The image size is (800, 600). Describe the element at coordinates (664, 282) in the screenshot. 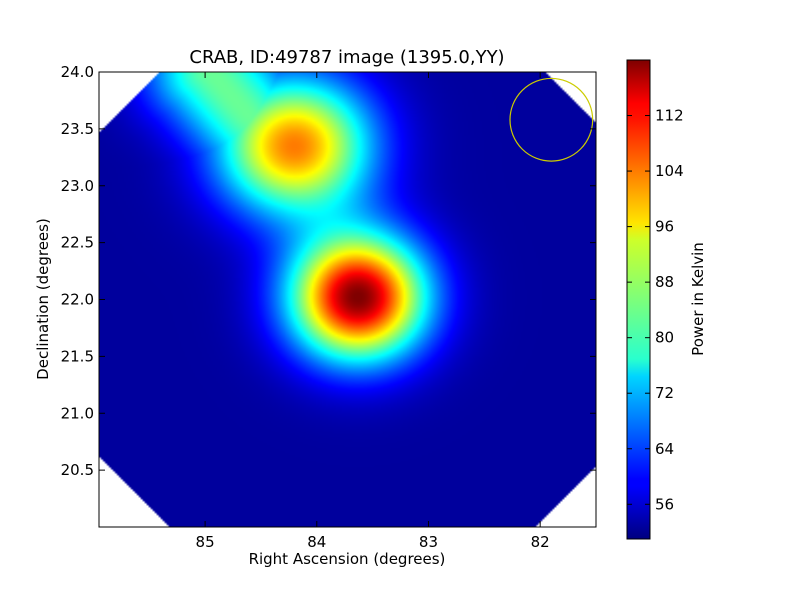

I see `colorbar-tick-label: 88` at that location.